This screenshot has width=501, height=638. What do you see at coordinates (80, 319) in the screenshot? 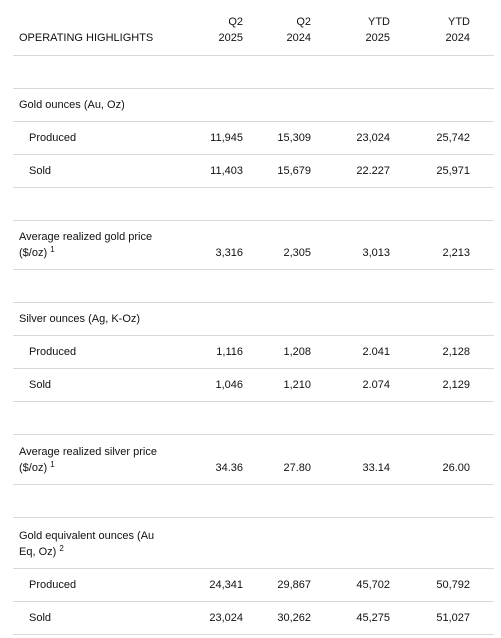
I see `section-title: Silver ounces (Ag, K-Oz)` at bounding box center [80, 319].